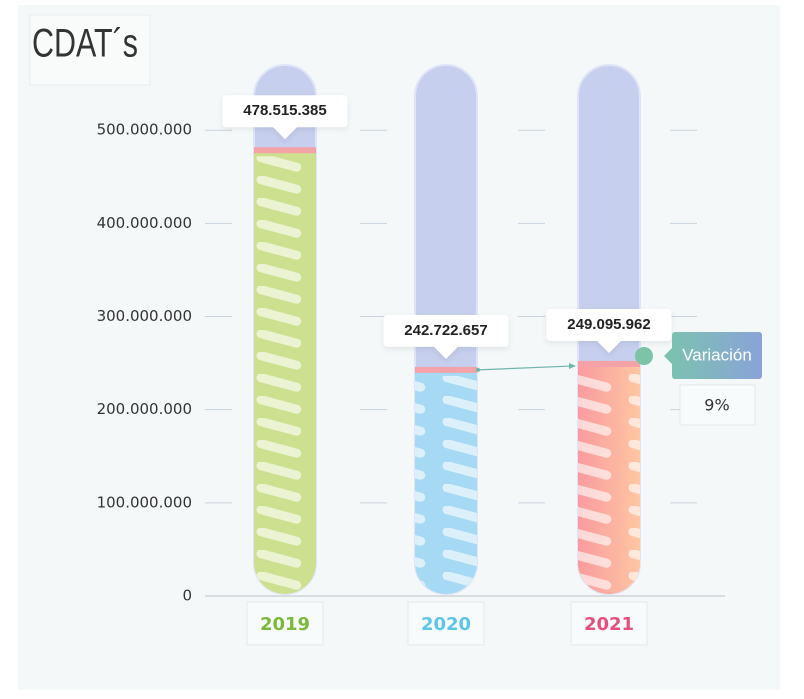  I want to click on x-tick-label: 2021, so click(609, 624).